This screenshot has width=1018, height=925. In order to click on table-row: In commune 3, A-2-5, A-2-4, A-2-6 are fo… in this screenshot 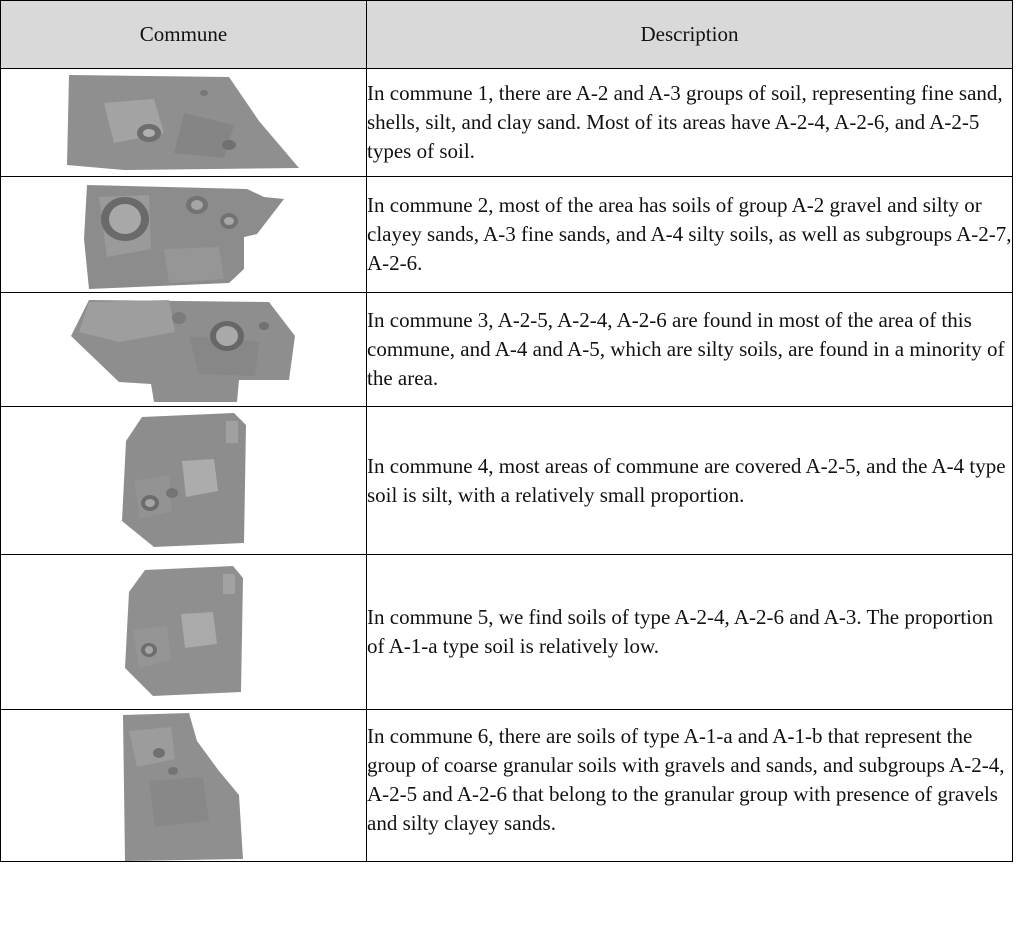, I will do `click(506, 349)`.